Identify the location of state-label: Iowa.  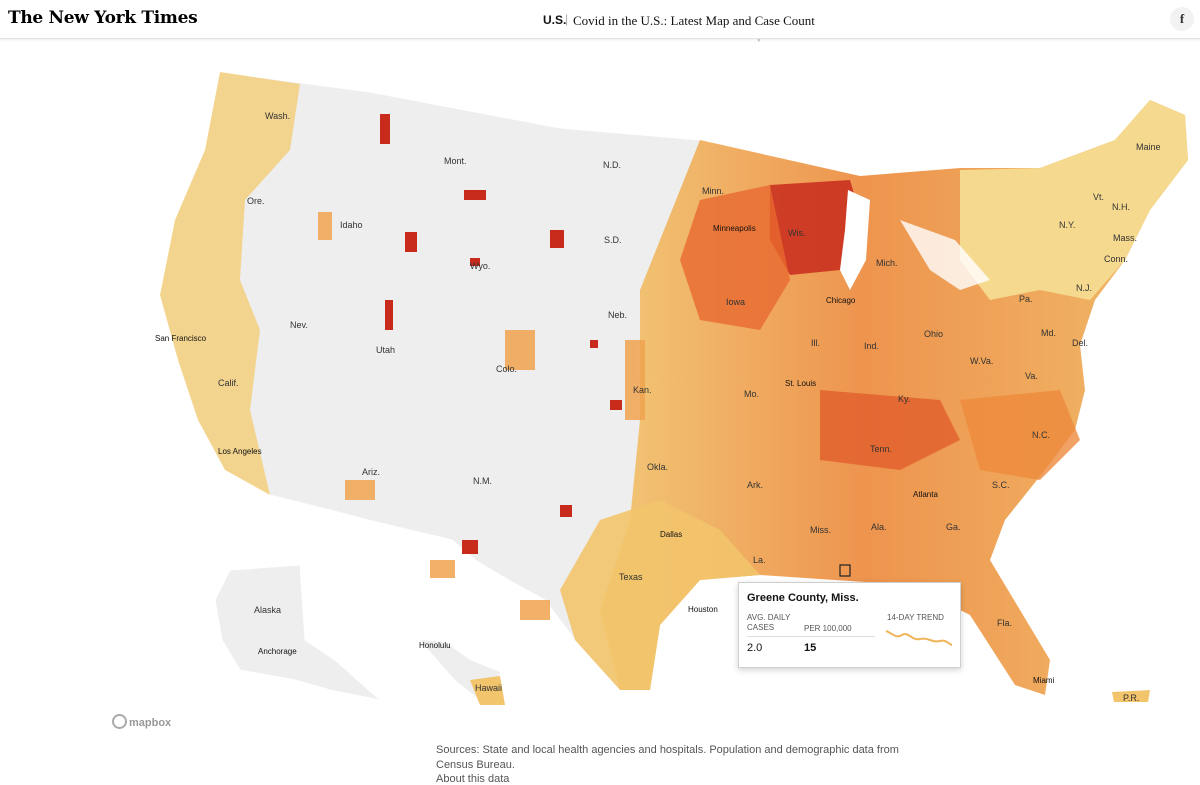
(735, 302).